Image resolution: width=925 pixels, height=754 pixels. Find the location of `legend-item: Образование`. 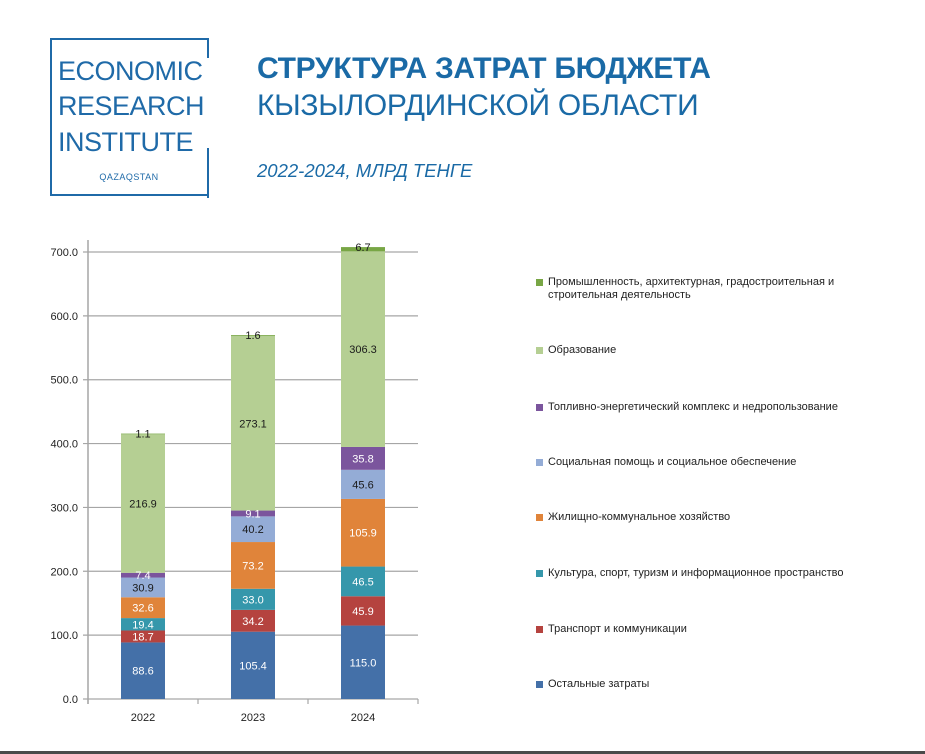

legend-item: Образование is located at coordinates (576, 350).